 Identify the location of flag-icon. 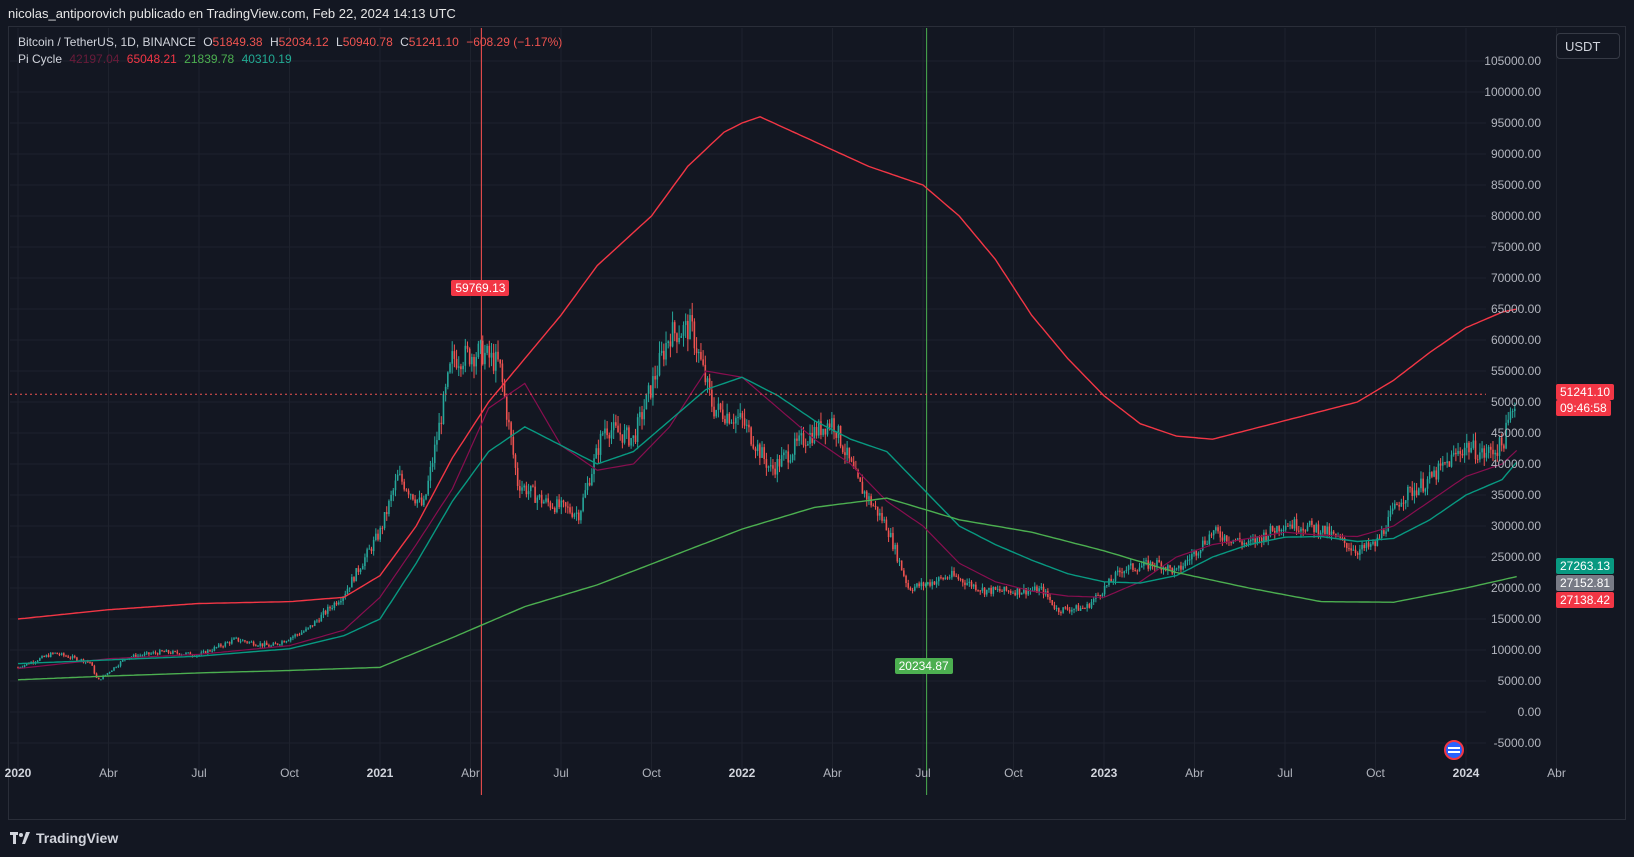
(1454, 750).